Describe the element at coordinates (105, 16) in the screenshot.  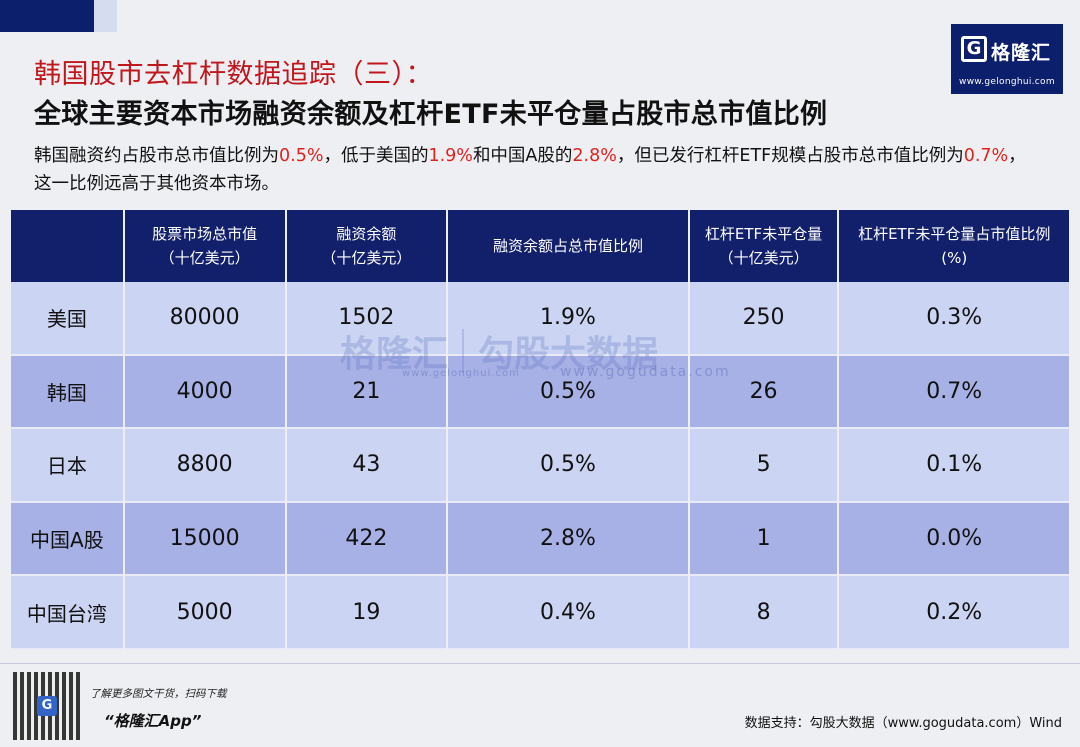
I see `corner-block-light` at that location.